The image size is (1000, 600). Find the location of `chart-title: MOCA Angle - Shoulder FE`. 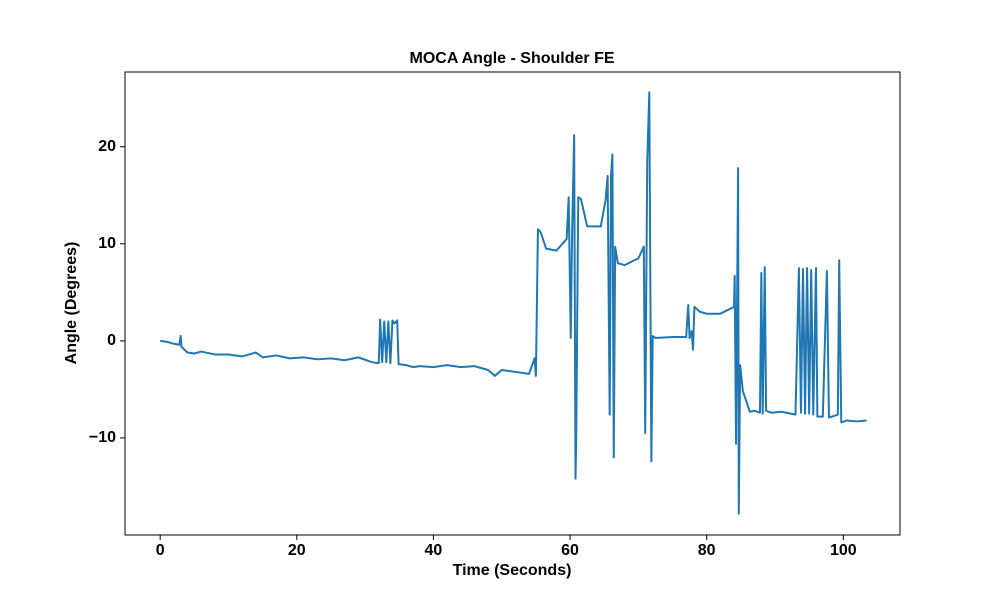

chart-title: MOCA Angle - Shoulder FE is located at coordinates (511, 58).